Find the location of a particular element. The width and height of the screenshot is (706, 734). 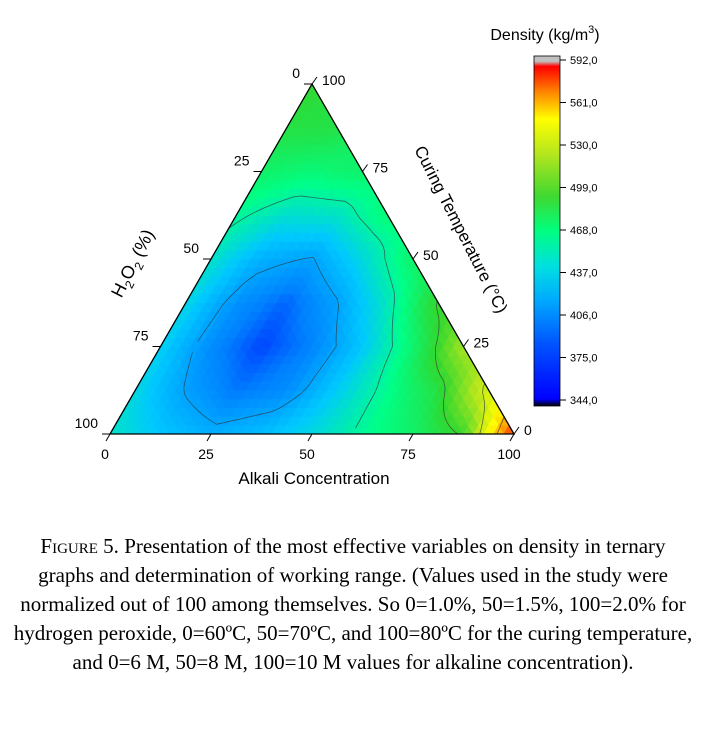

right-tick-label-75: 75 is located at coordinates (381, 168).